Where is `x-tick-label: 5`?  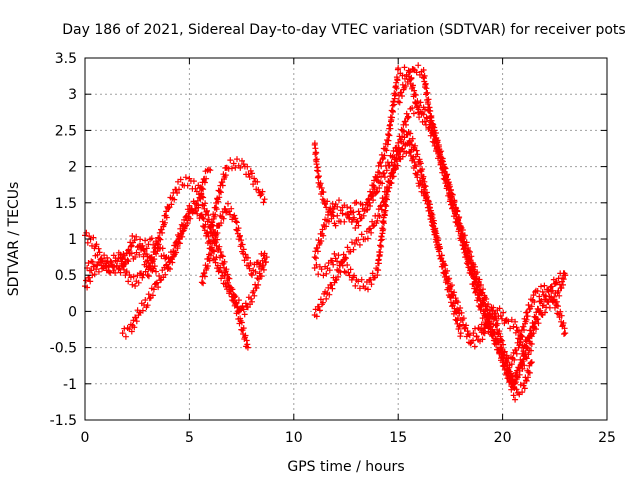
x-tick-label: 5 is located at coordinates (189, 438).